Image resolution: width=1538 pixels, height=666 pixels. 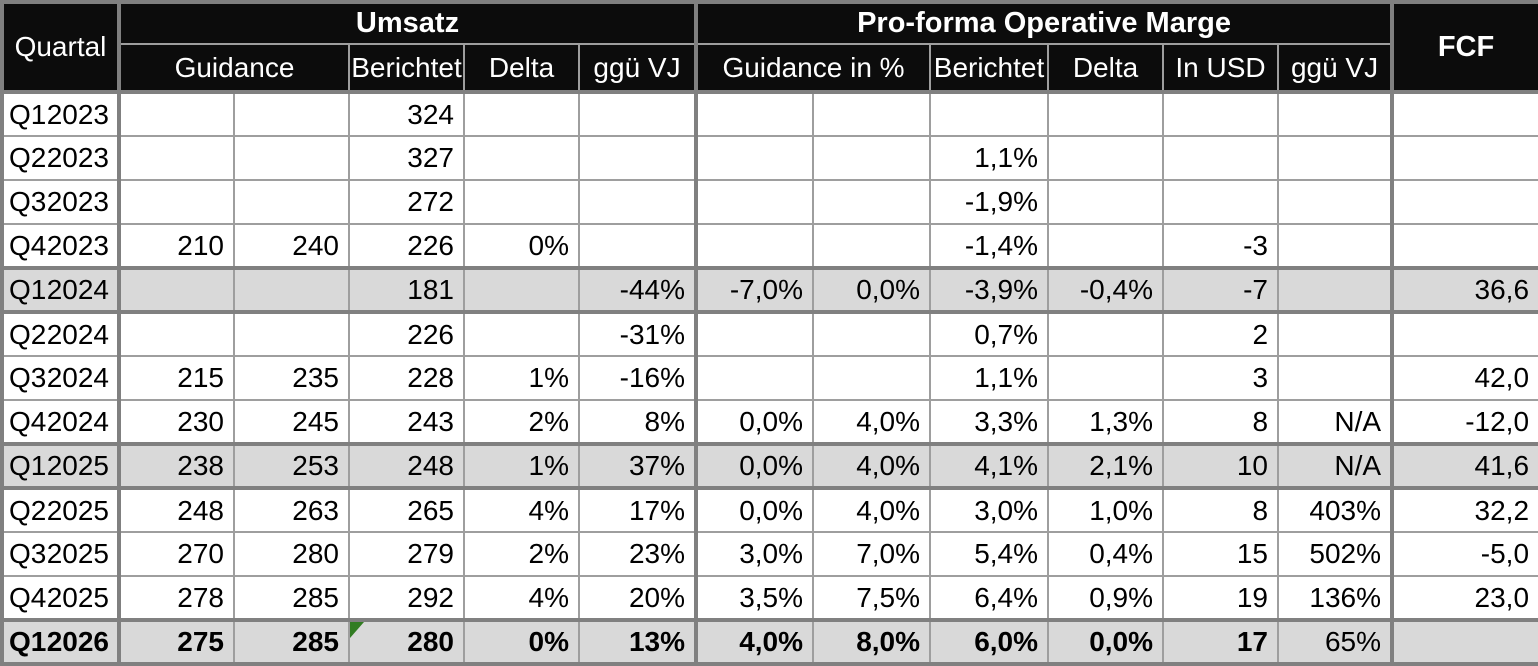 What do you see at coordinates (989, 202) in the screenshot?
I see `cell-marge-berichtet: -1,9%` at bounding box center [989, 202].